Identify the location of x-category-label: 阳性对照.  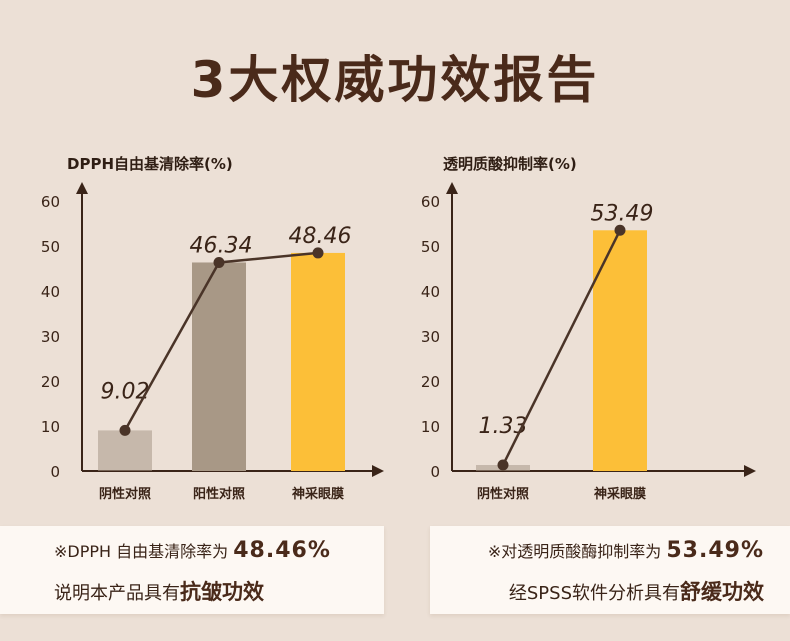
(219, 494).